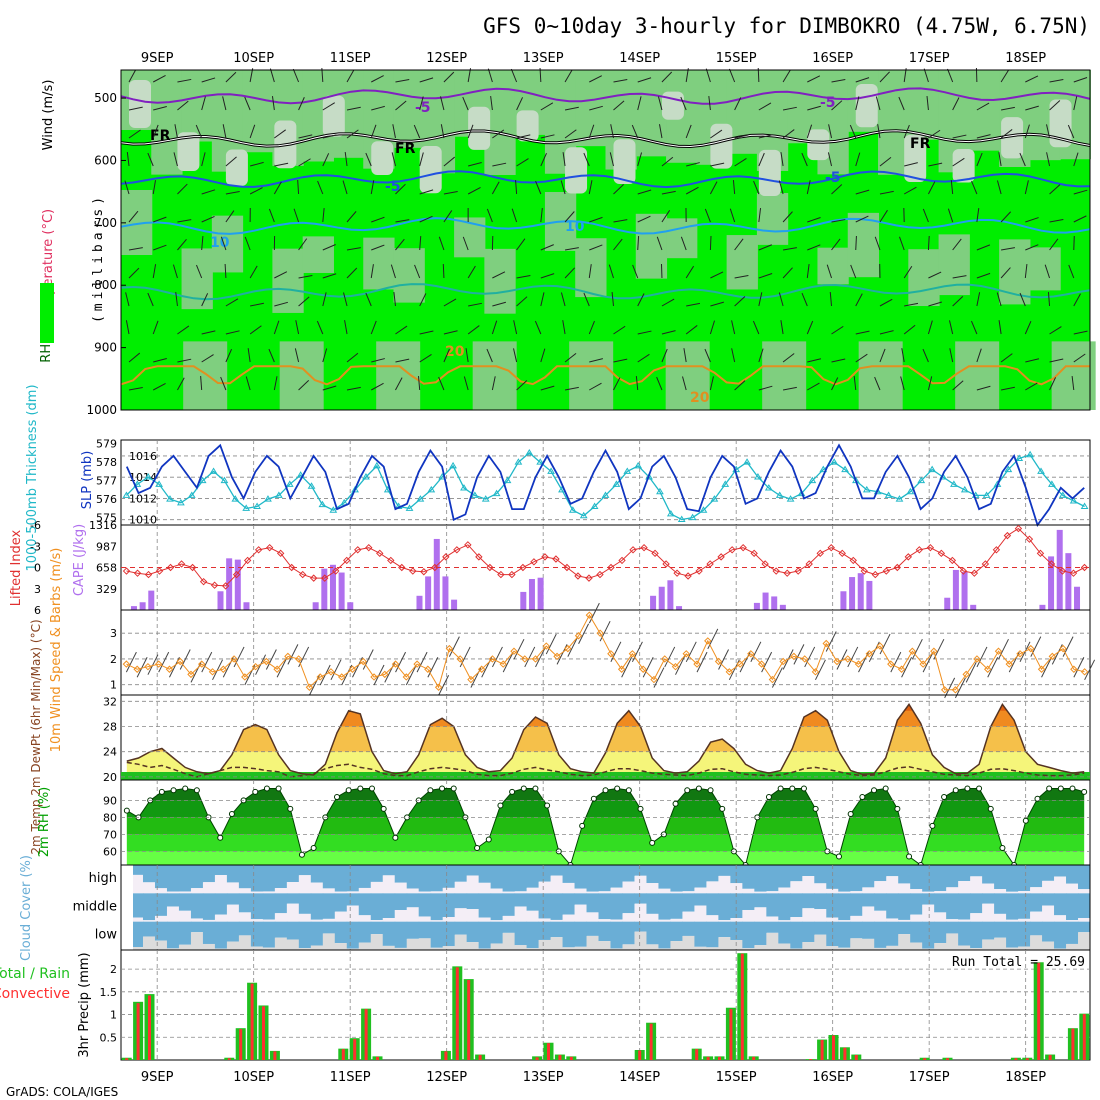  I want to click on wind-tick-label: 2, so click(113, 659).